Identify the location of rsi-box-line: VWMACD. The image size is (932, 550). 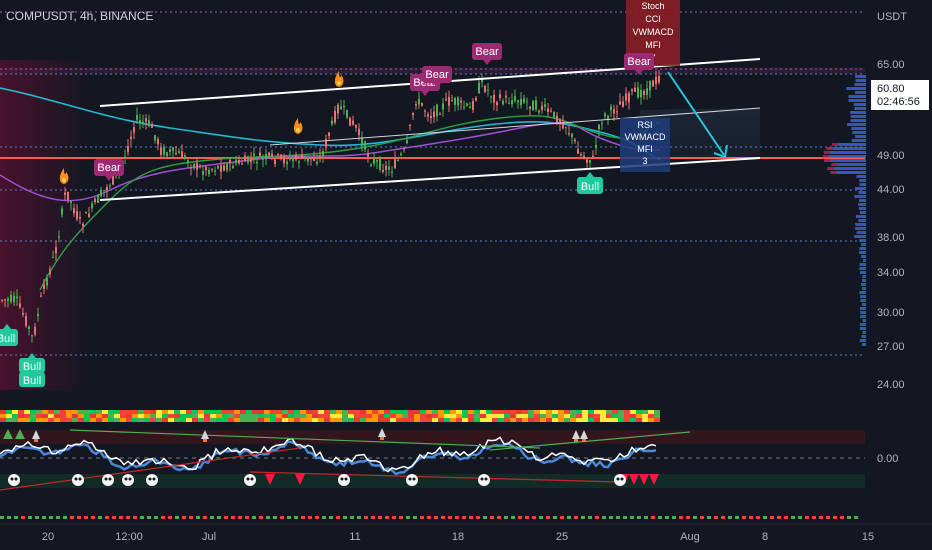
(645, 137).